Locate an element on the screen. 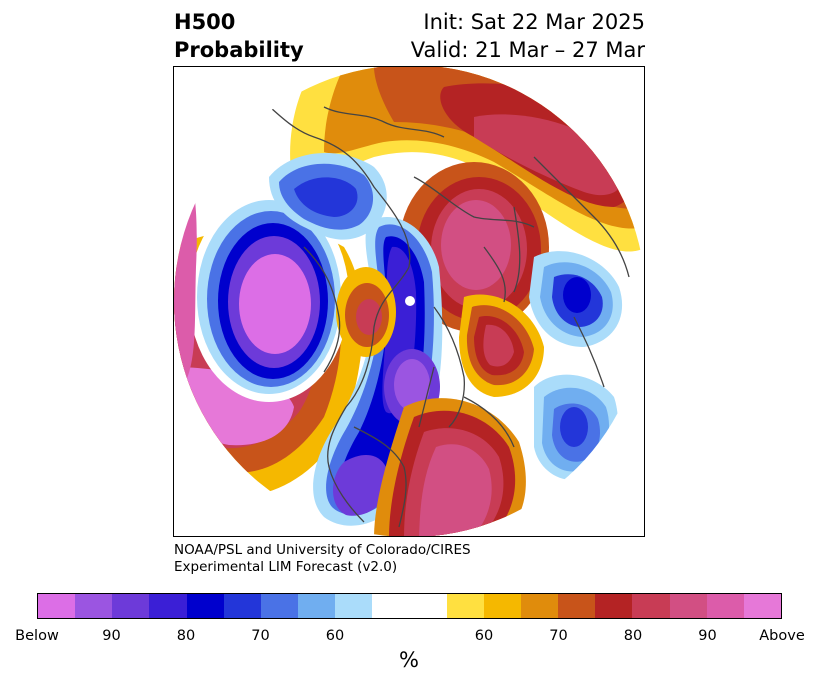 The height and width of the screenshot is (686, 819). colorbar-tick-label: Above is located at coordinates (782, 636).